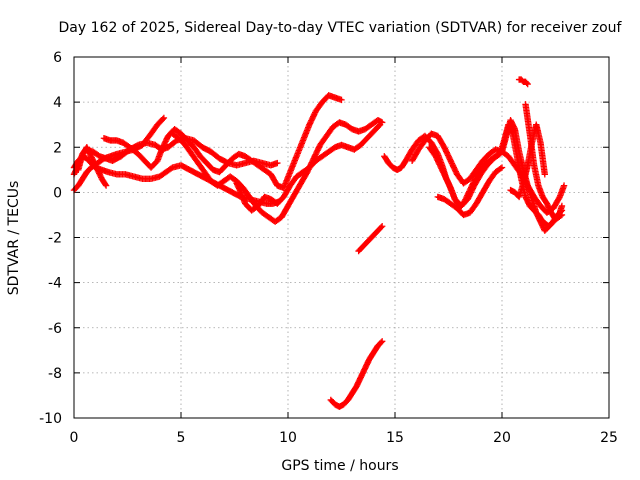 The width and height of the screenshot is (640, 480). What do you see at coordinates (470, 191) in the screenshot?
I see `series-track-m` at bounding box center [470, 191].